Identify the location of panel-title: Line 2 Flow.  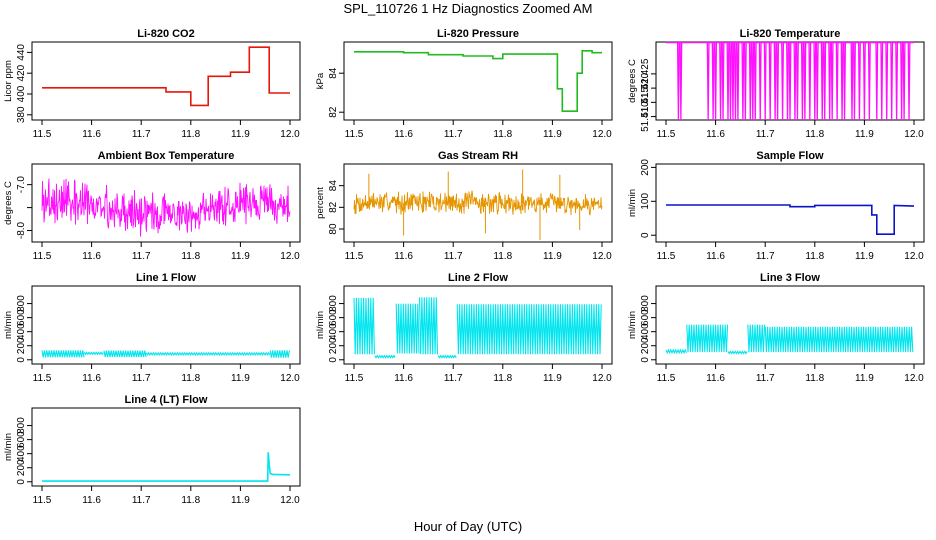
(478, 278).